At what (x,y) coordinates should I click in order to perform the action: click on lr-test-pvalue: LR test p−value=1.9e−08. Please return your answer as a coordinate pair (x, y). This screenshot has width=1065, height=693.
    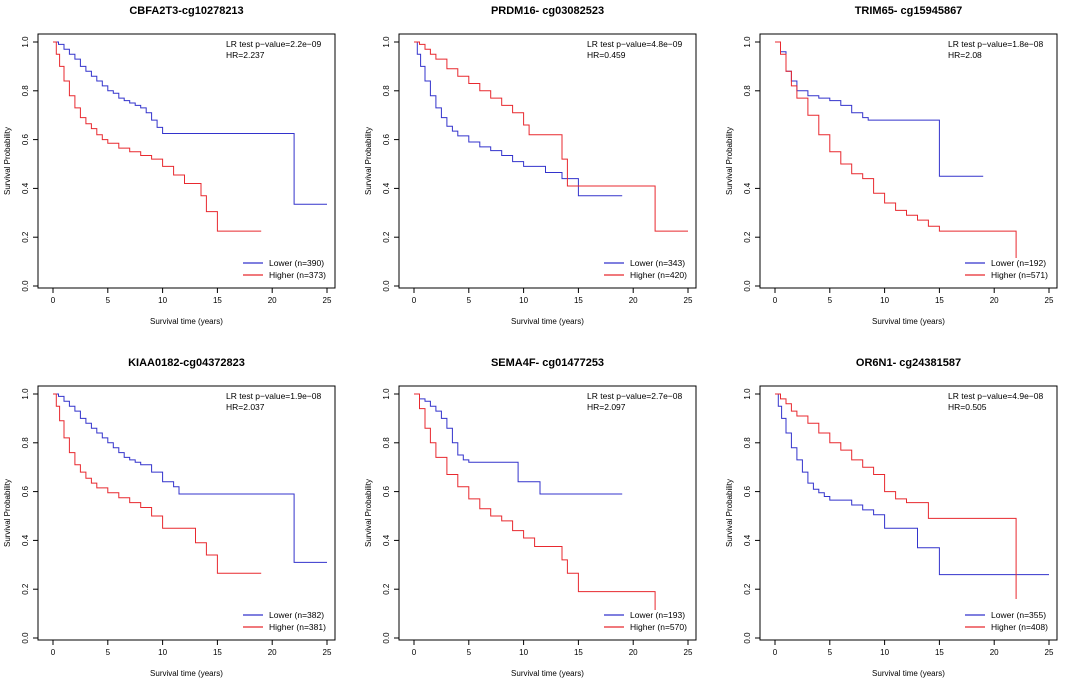
    Looking at the image, I should click on (273, 396).